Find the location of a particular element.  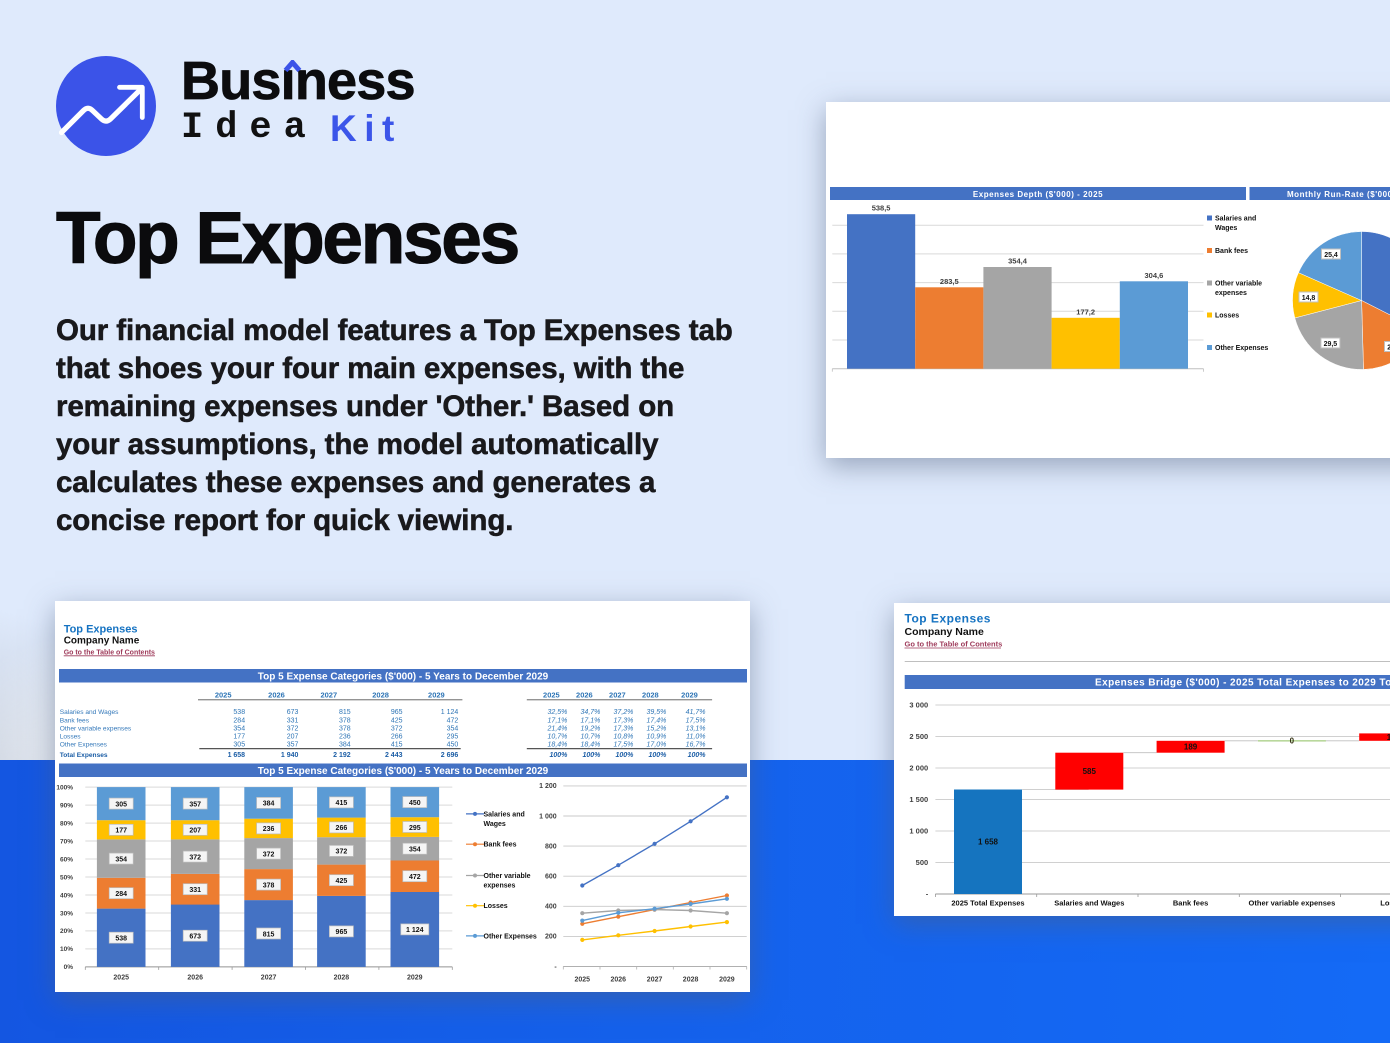

svg-text: 283,5 is located at coordinates (949, 281).